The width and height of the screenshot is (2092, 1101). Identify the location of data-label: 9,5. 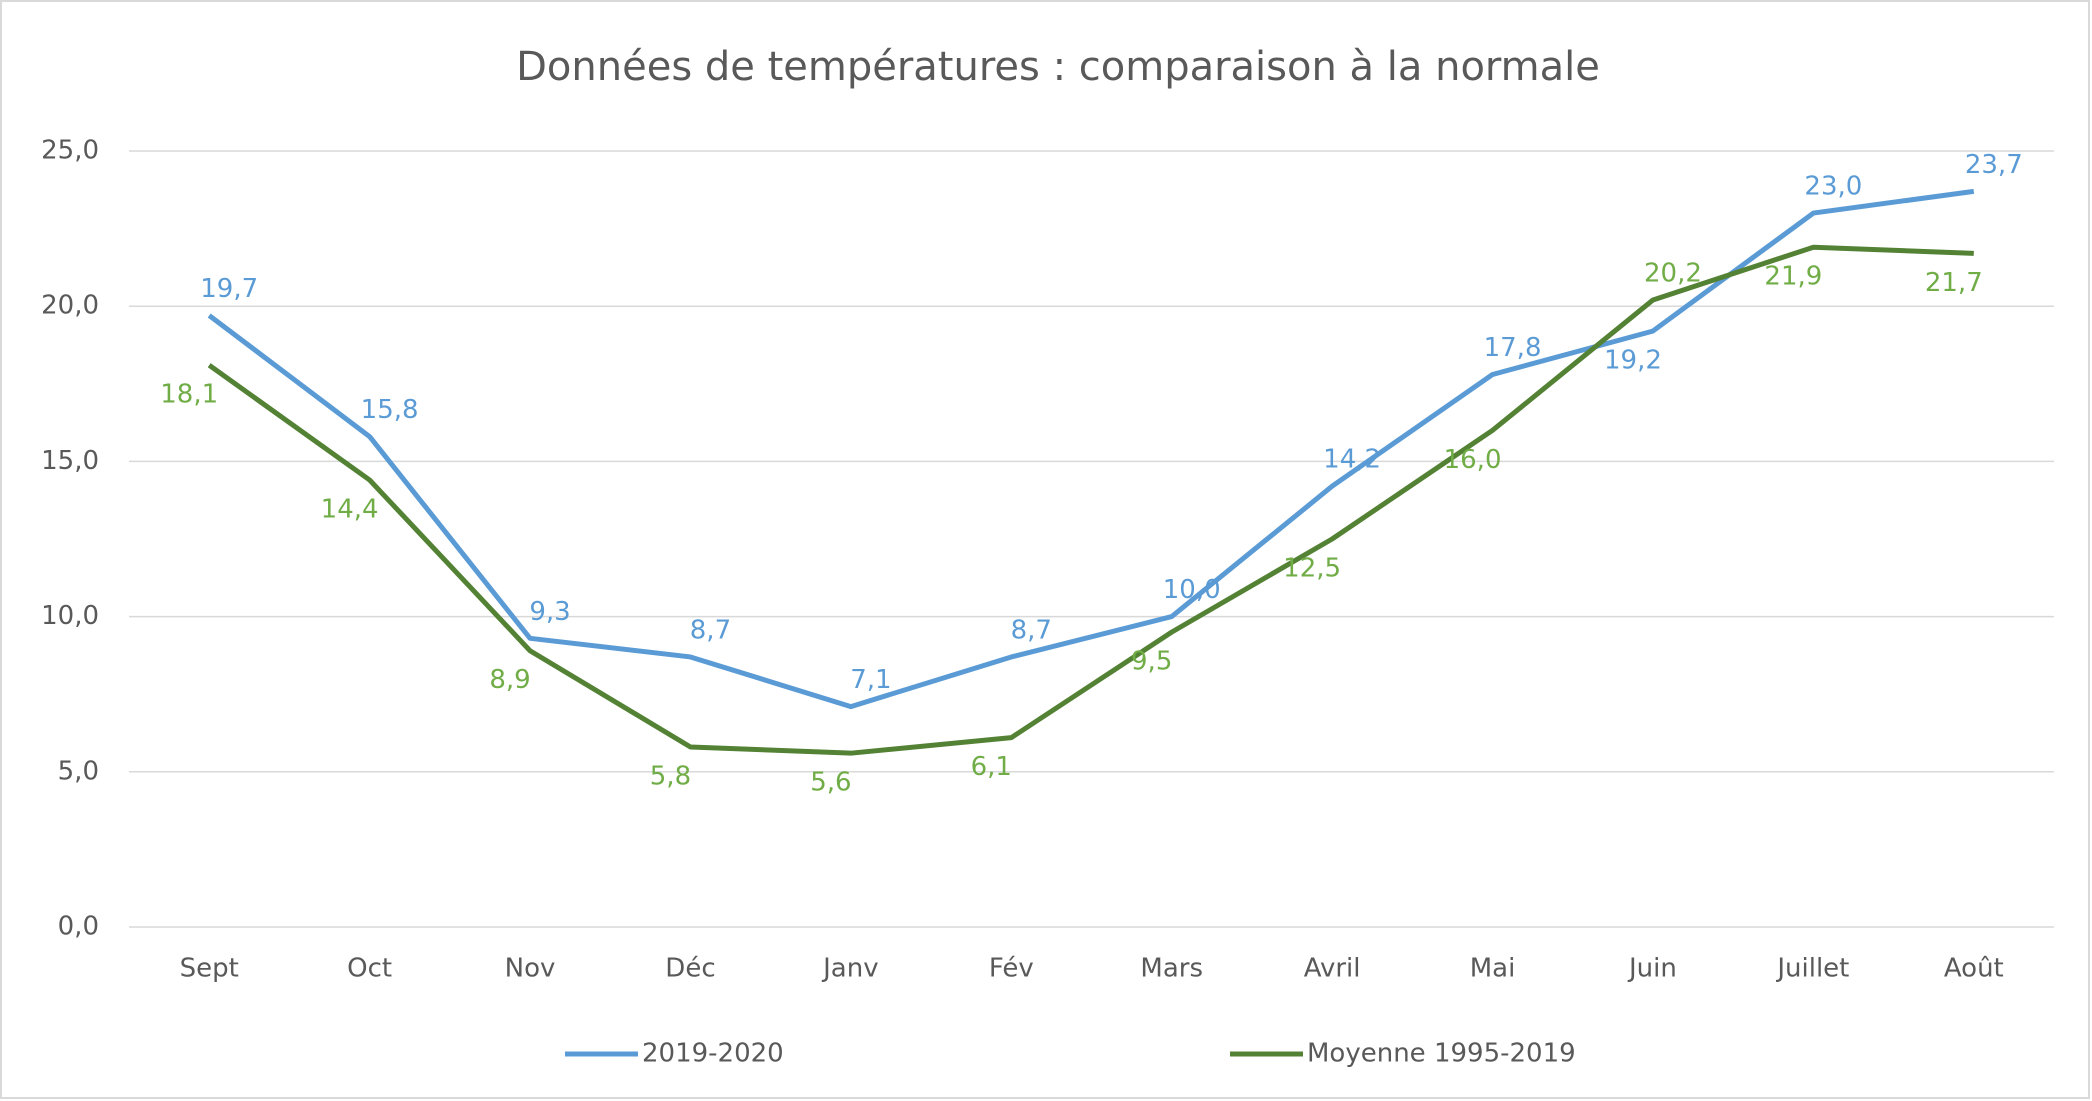
(1151, 662).